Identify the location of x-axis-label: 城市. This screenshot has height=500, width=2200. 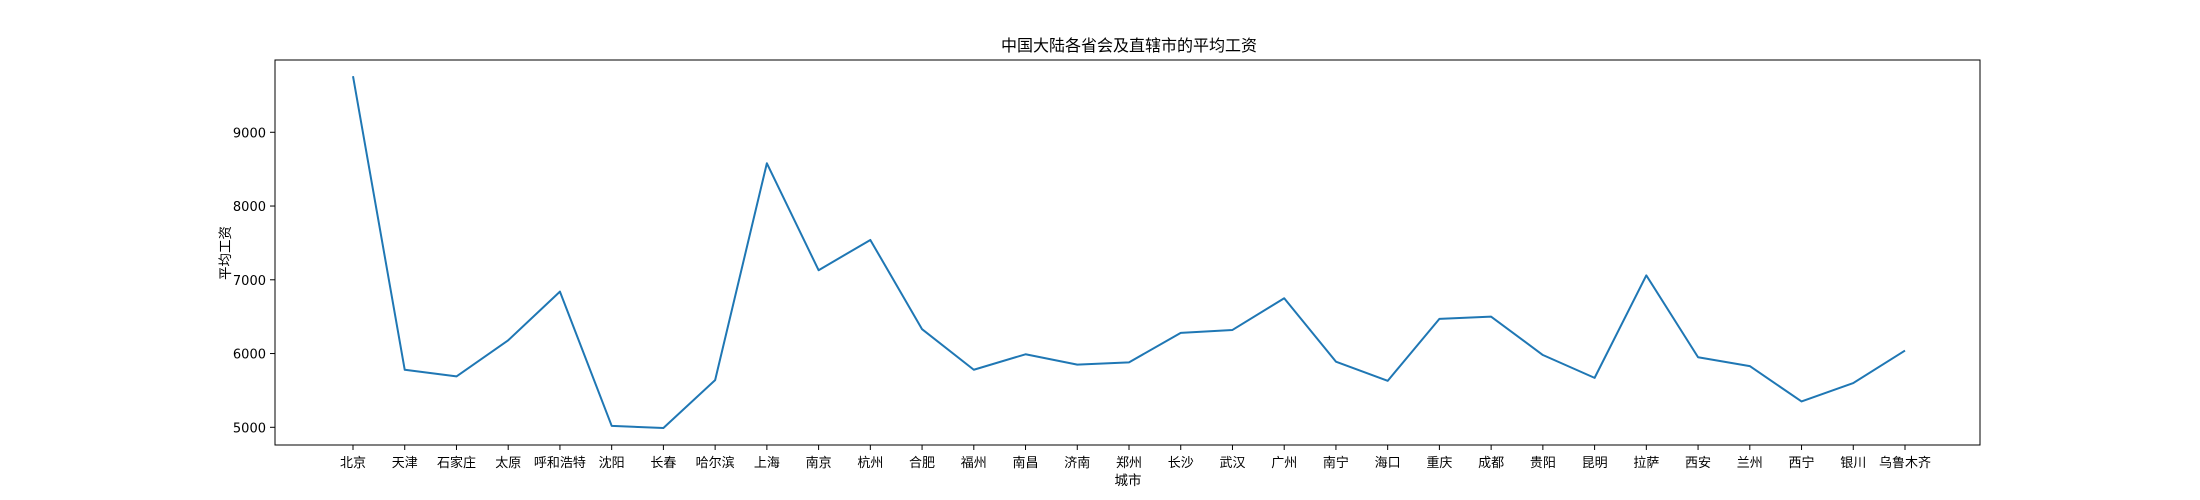
(1128, 480).